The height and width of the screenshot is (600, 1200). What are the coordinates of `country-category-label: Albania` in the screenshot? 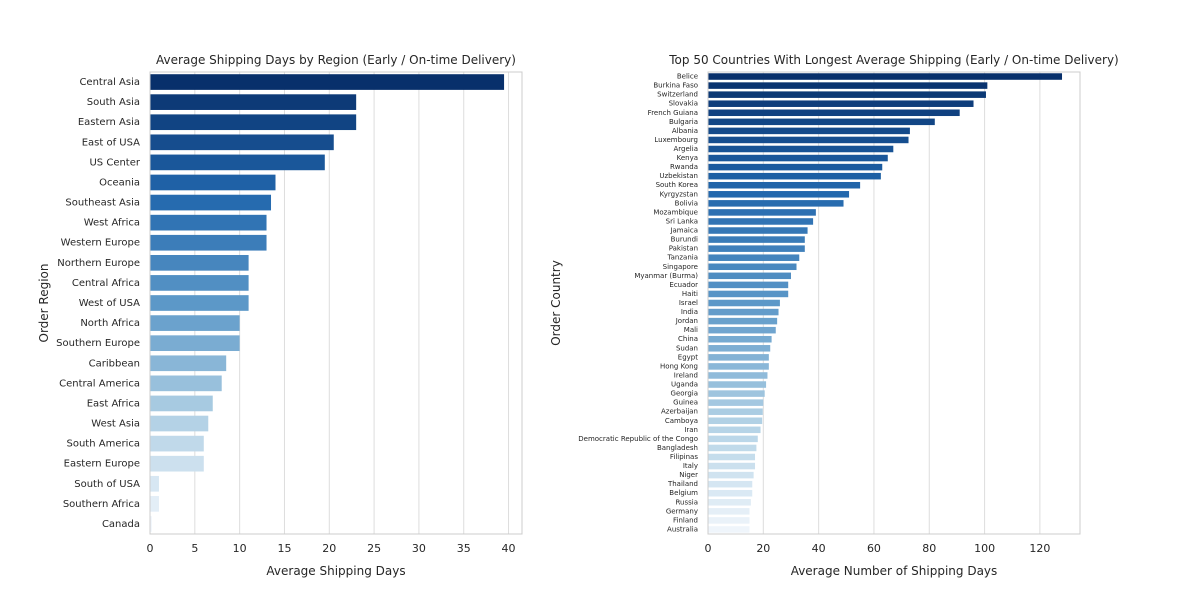 It's located at (685, 131).